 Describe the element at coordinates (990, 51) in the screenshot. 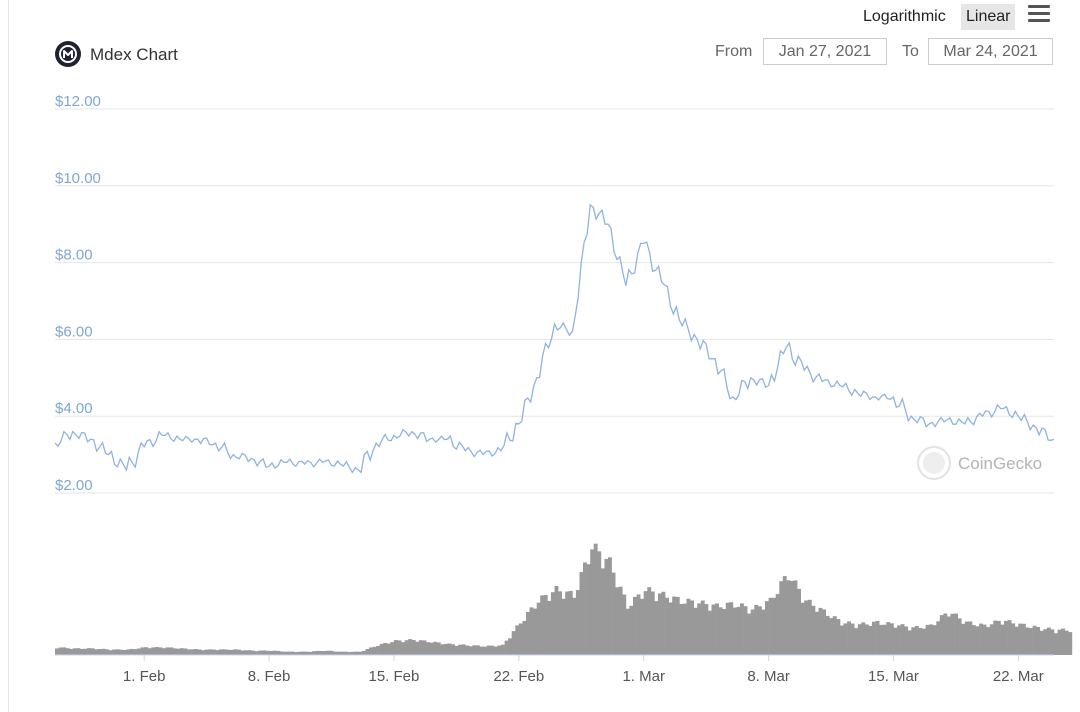

I see `to-date-input` at that location.